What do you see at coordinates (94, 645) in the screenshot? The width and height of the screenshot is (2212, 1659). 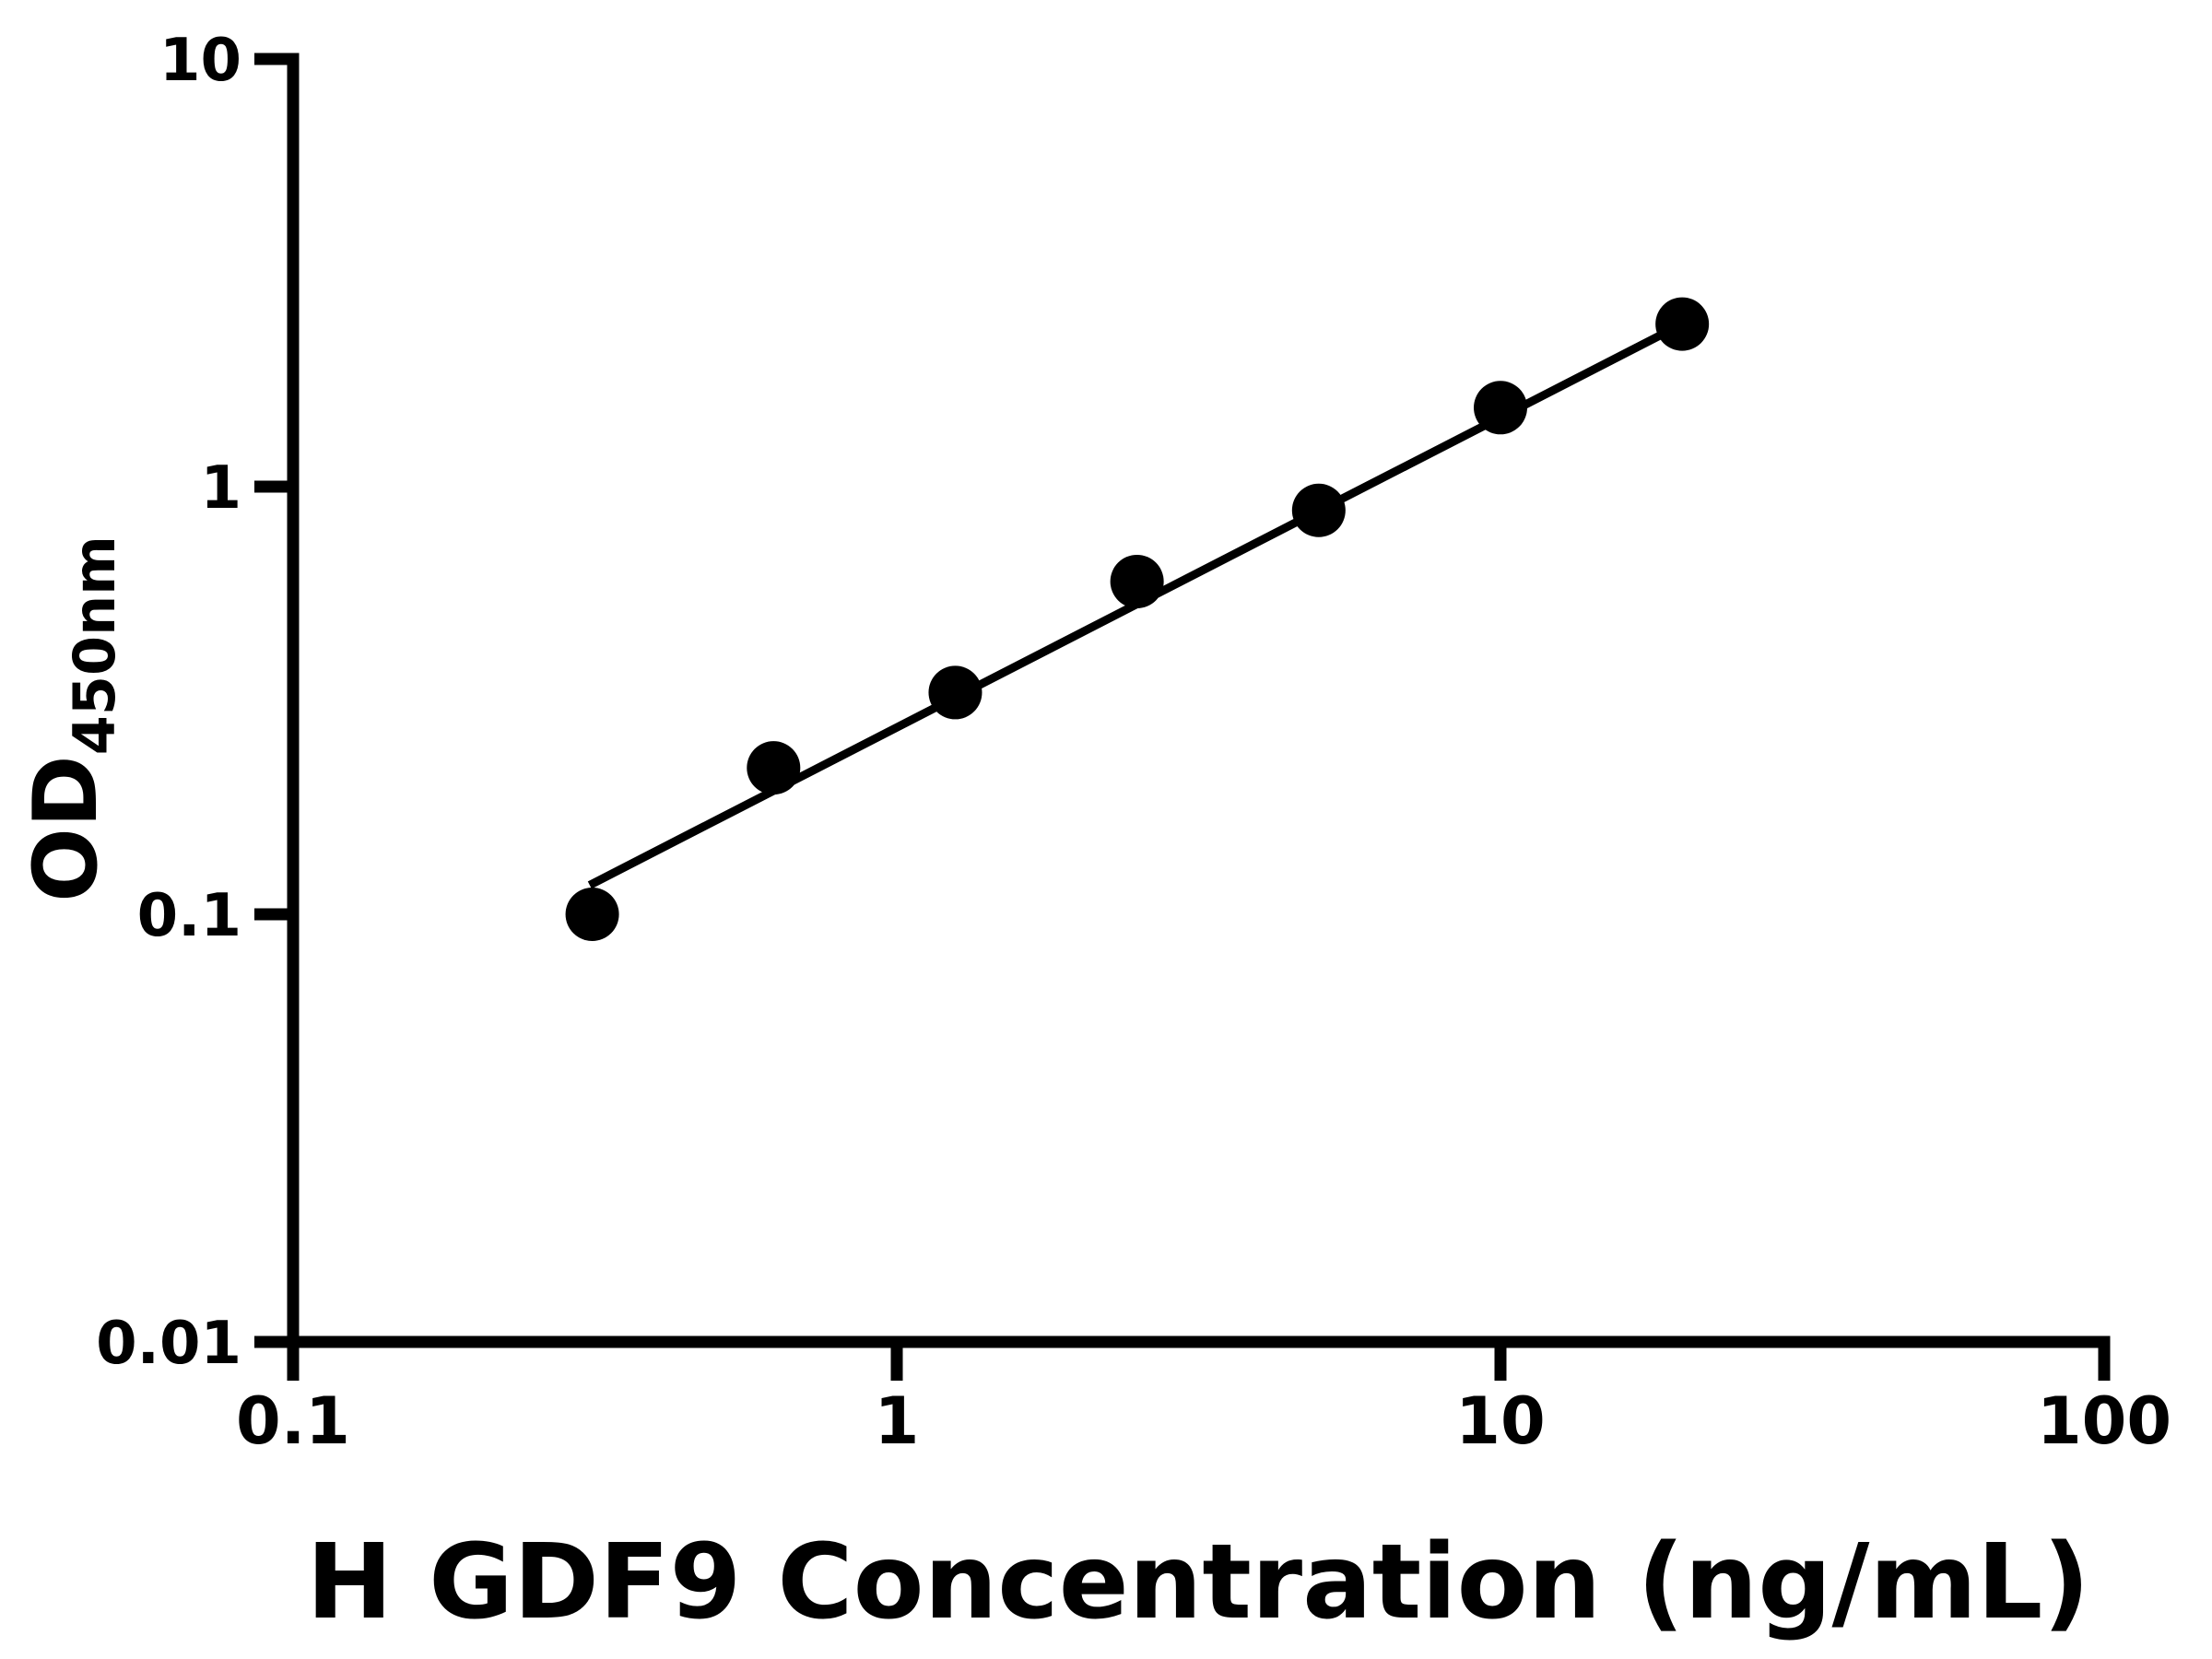 I see `y-axis-title-subscript: 450nm` at bounding box center [94, 645].